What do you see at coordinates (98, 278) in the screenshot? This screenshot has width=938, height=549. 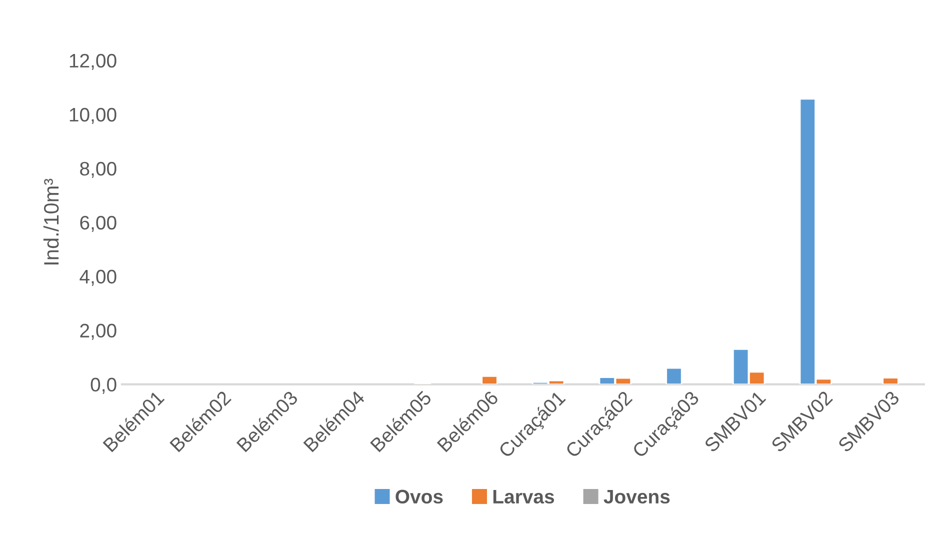 I see `y-tick-label: 4,00` at bounding box center [98, 278].